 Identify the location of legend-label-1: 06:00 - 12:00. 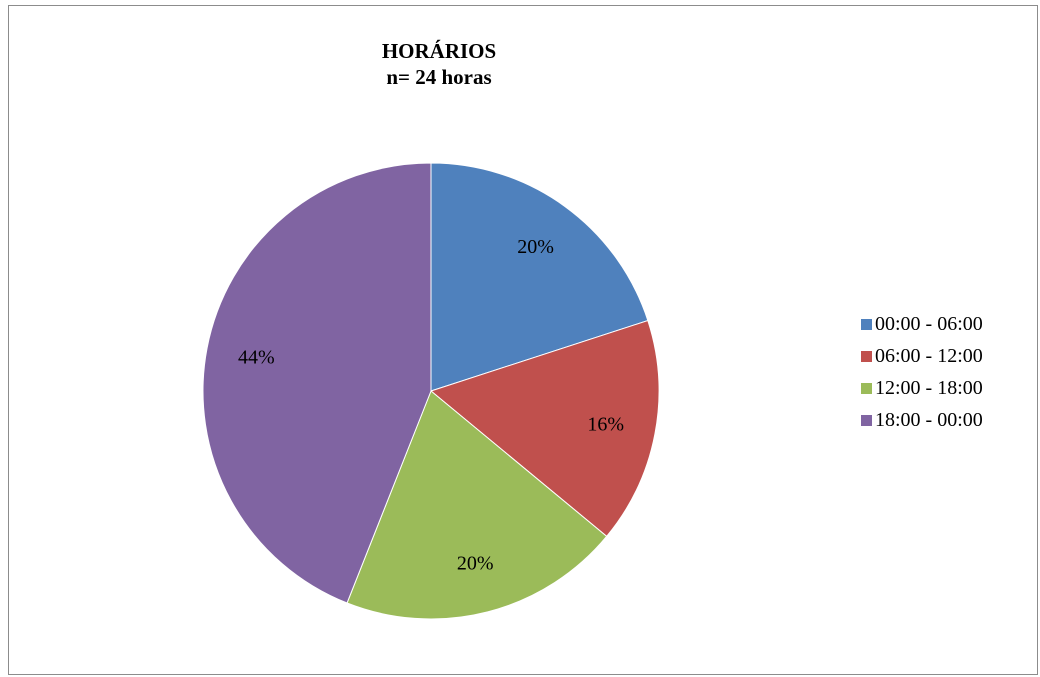
(929, 355).